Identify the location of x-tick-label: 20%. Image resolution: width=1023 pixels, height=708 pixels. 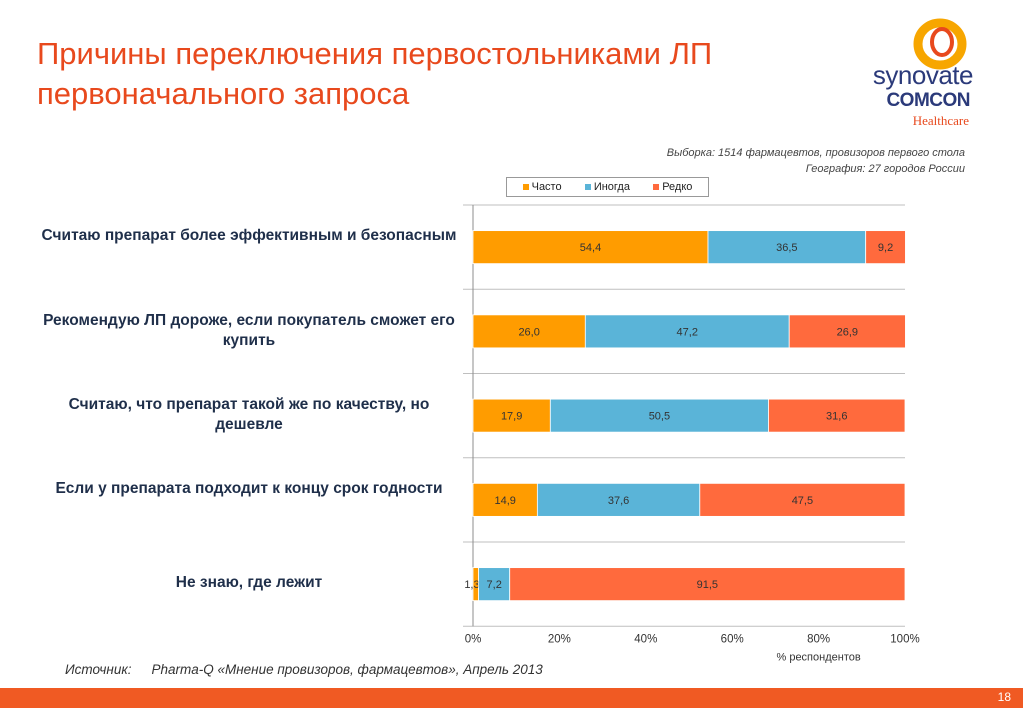
(559, 639).